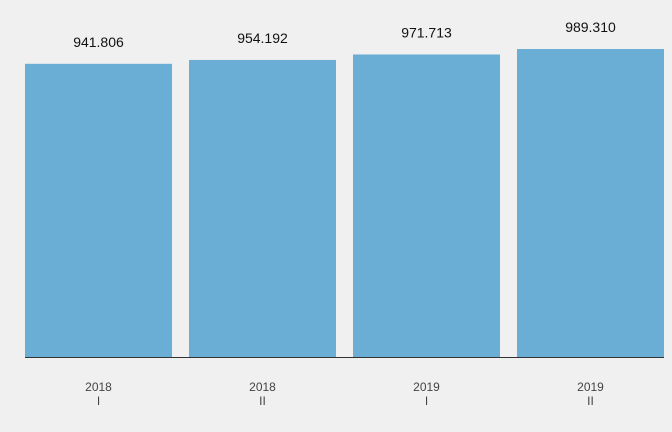 The height and width of the screenshot is (432, 672). What do you see at coordinates (590, 401) in the screenshot?
I see `x-tick-period-4: II` at bounding box center [590, 401].